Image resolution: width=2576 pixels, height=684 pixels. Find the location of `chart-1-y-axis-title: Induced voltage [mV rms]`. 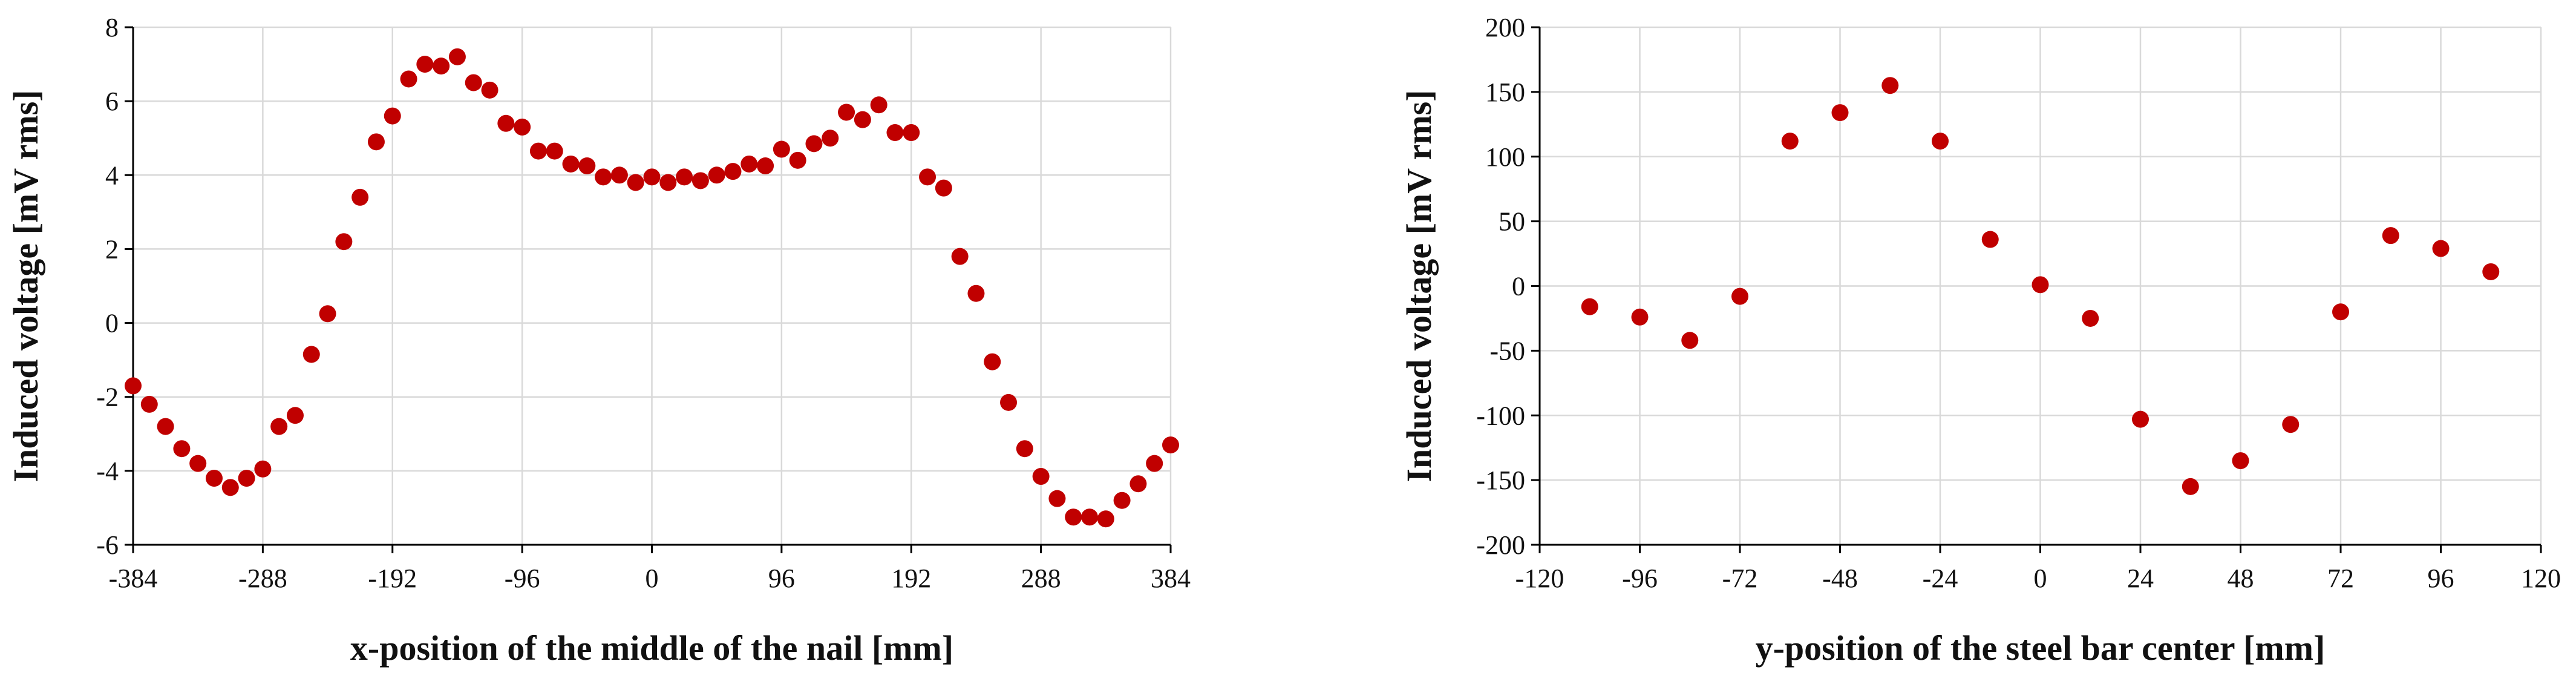

chart-1-y-axis-title: Induced voltage [mV rms] is located at coordinates (25, 286).